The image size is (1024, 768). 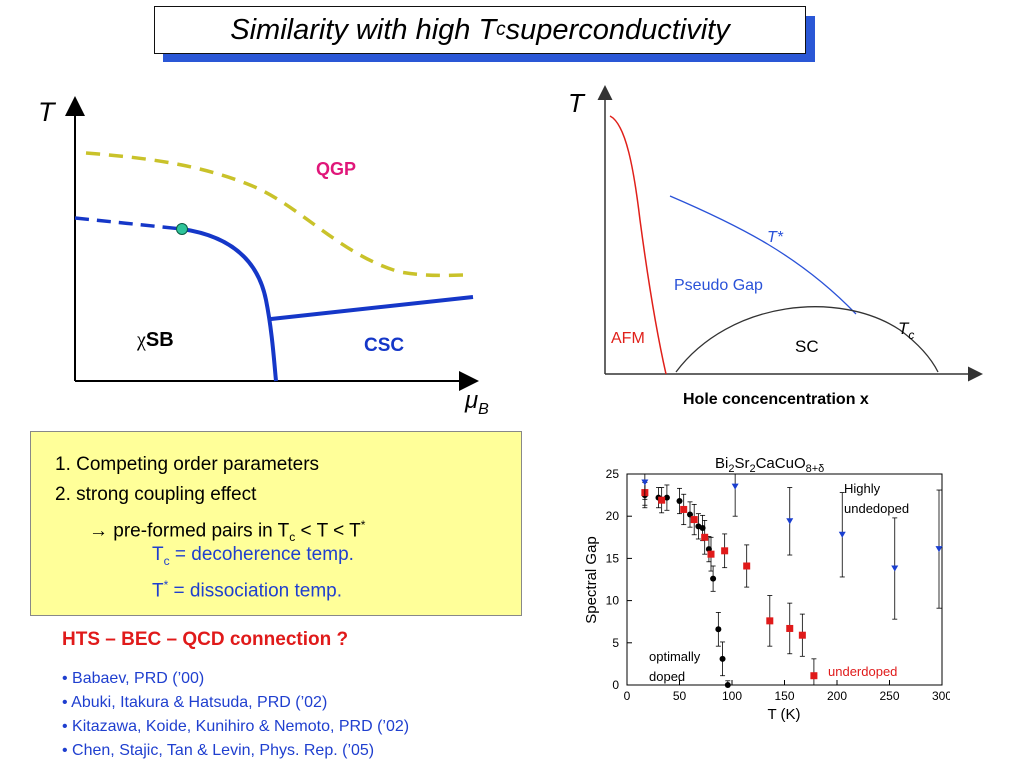 I want to click on x-tick-label: 250, so click(x=889, y=696).